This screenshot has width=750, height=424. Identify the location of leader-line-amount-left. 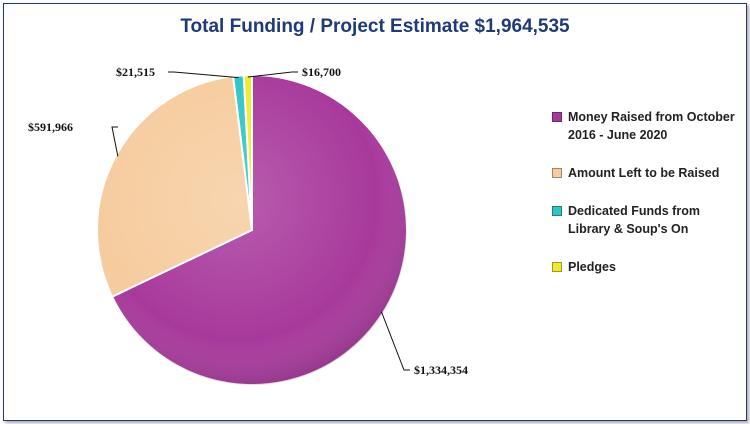
(115, 141).